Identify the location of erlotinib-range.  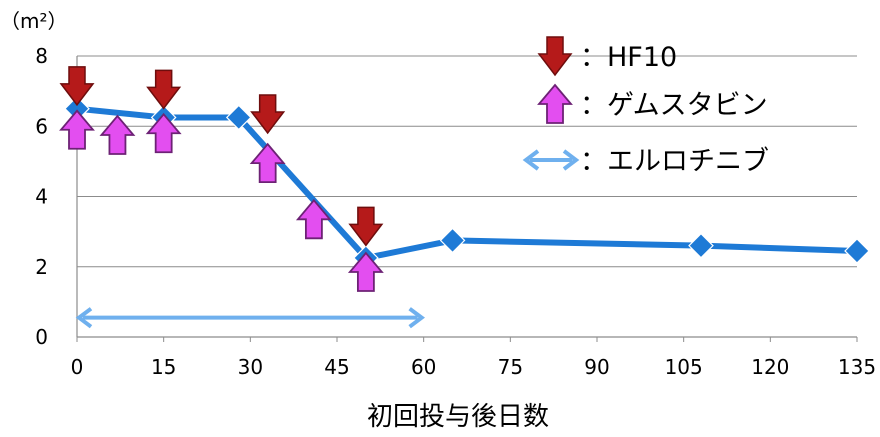
(250, 318).